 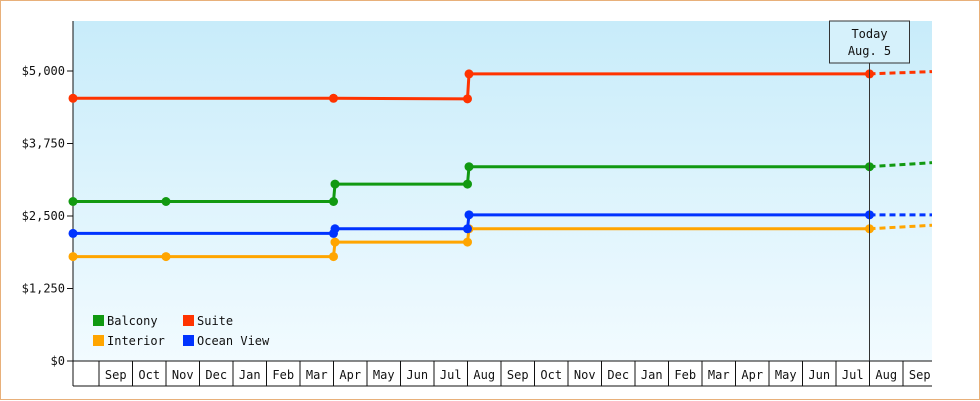 I want to click on today-box, so click(x=869, y=42).